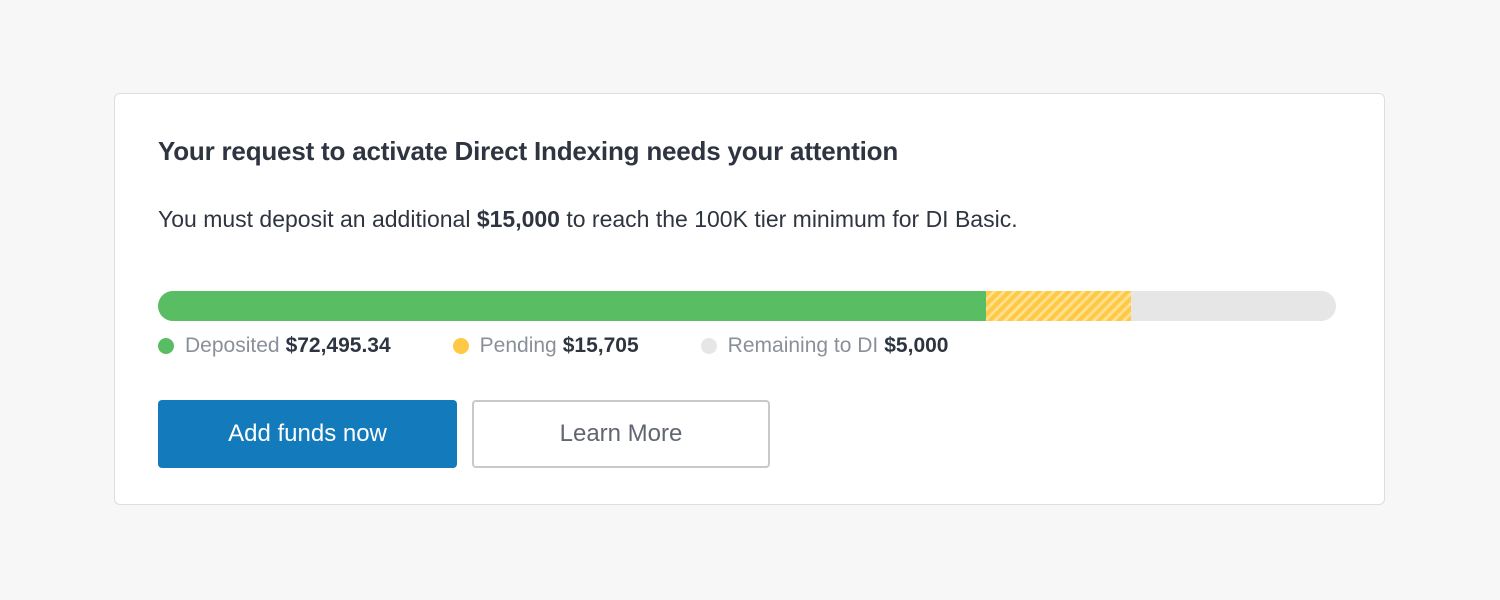 The height and width of the screenshot is (600, 1500). I want to click on legend-pending: Pending $15,705, so click(545, 346).